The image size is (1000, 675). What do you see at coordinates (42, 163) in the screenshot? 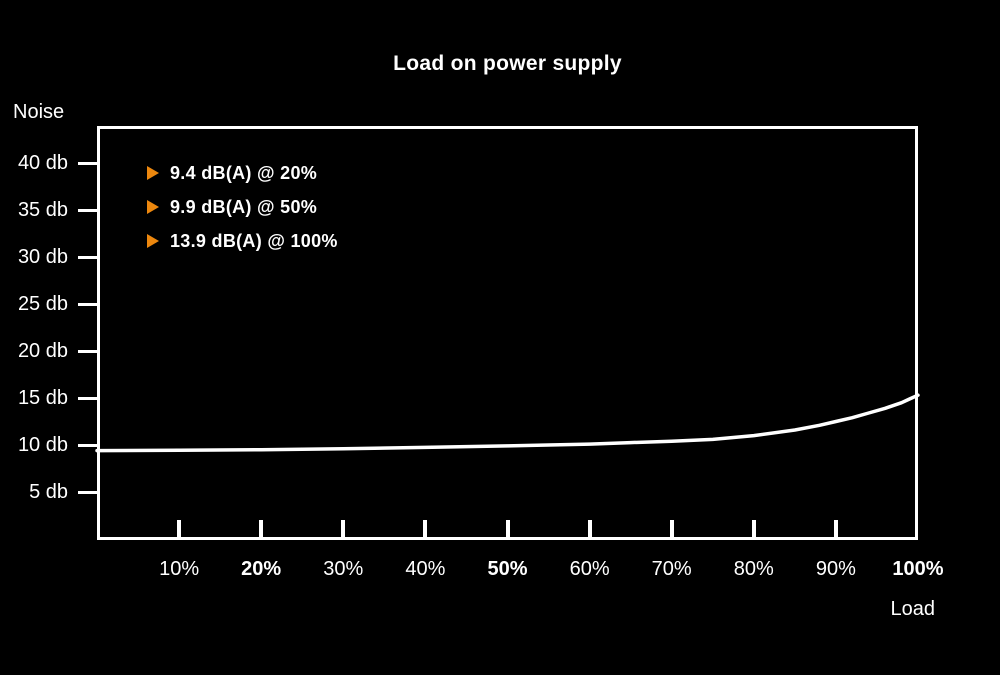
I see `y-tick-label: 40 db` at bounding box center [42, 163].